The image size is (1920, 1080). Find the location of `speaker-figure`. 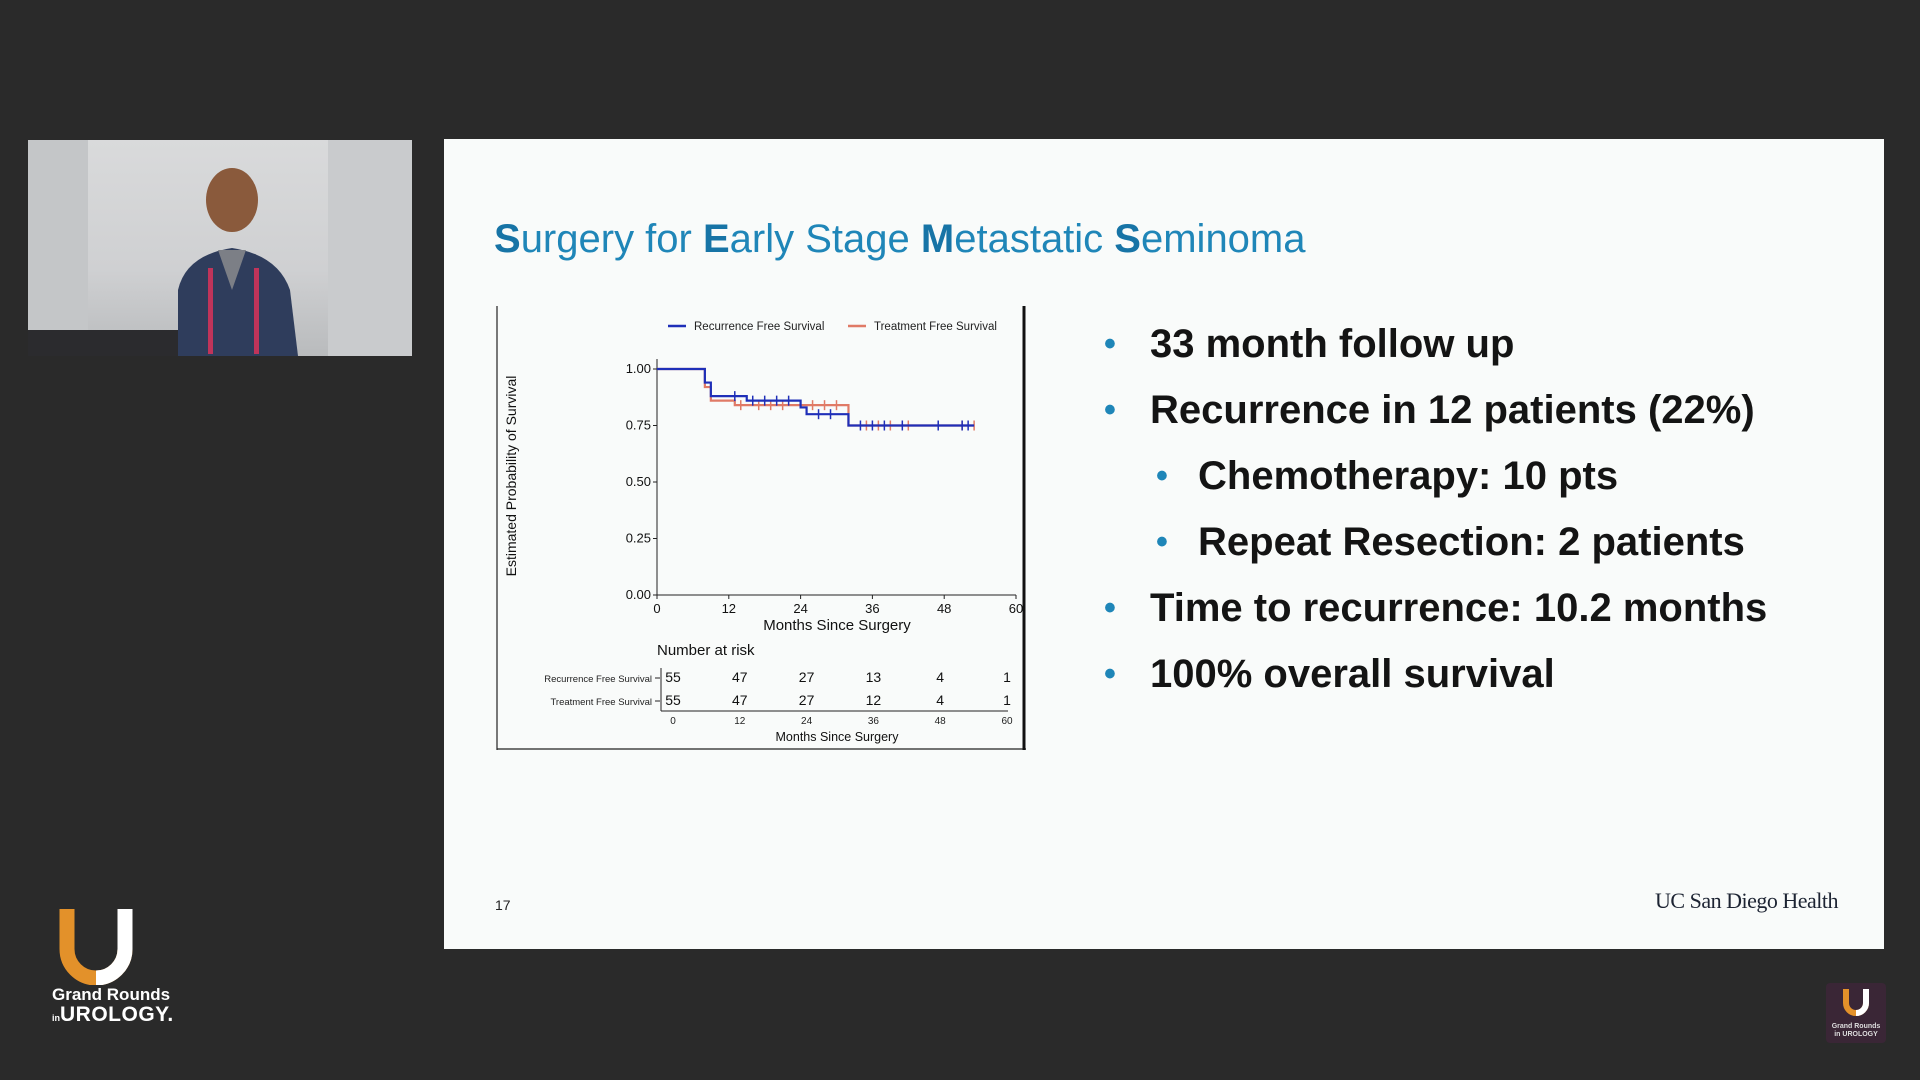

speaker-figure is located at coordinates (220, 248).